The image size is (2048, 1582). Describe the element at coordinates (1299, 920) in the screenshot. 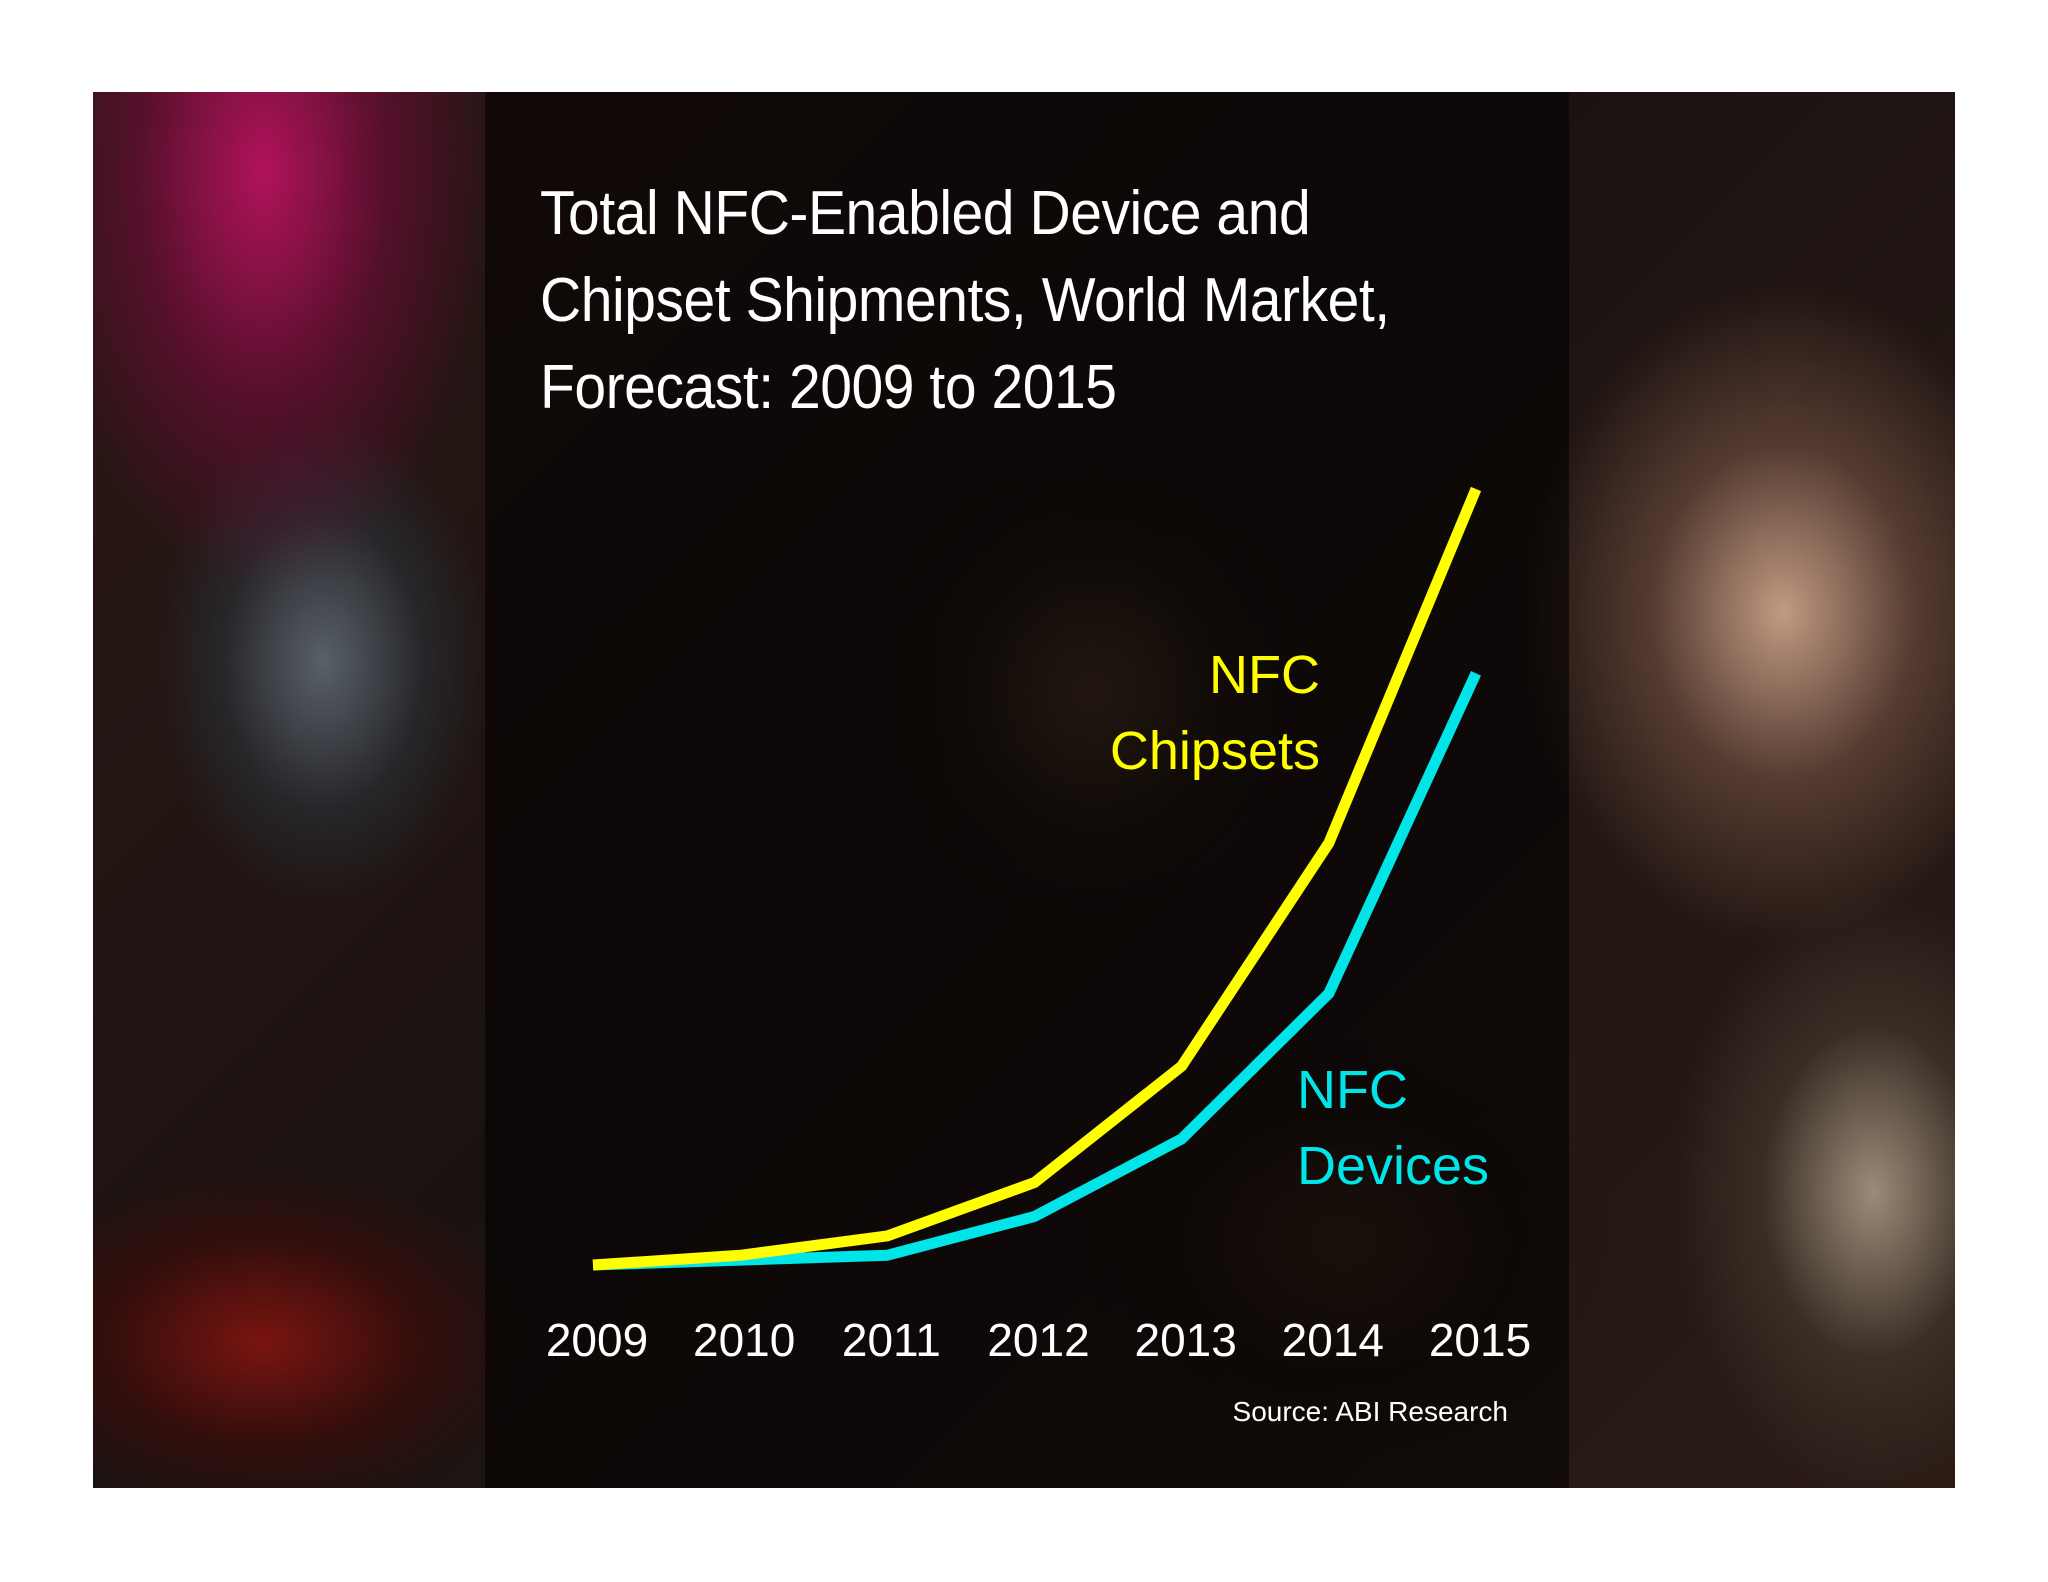

I see `series-labels: NFC Chipsets NFC Devices` at that location.